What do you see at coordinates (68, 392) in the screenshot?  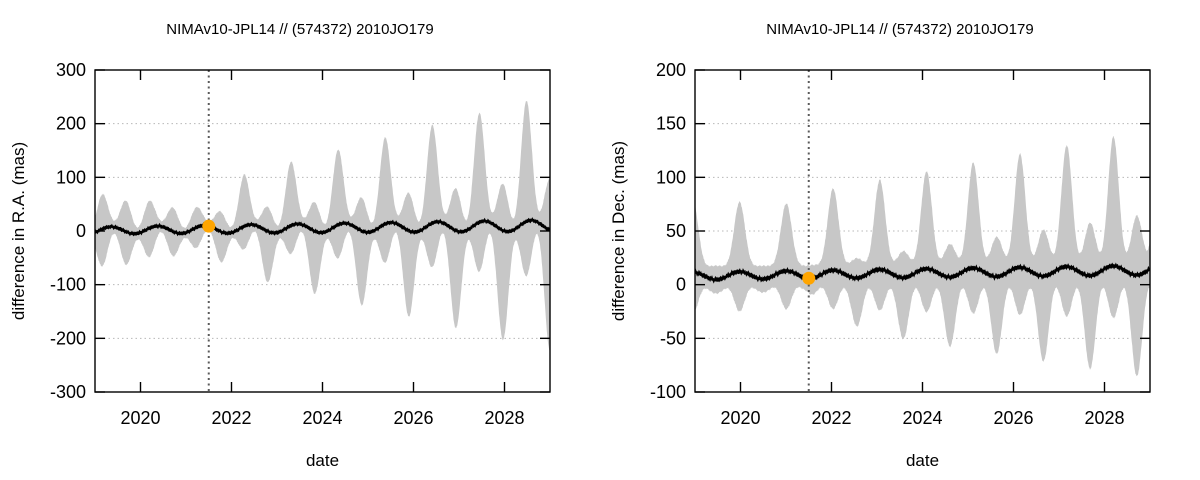 I see `y-tick-label: -300` at bounding box center [68, 392].